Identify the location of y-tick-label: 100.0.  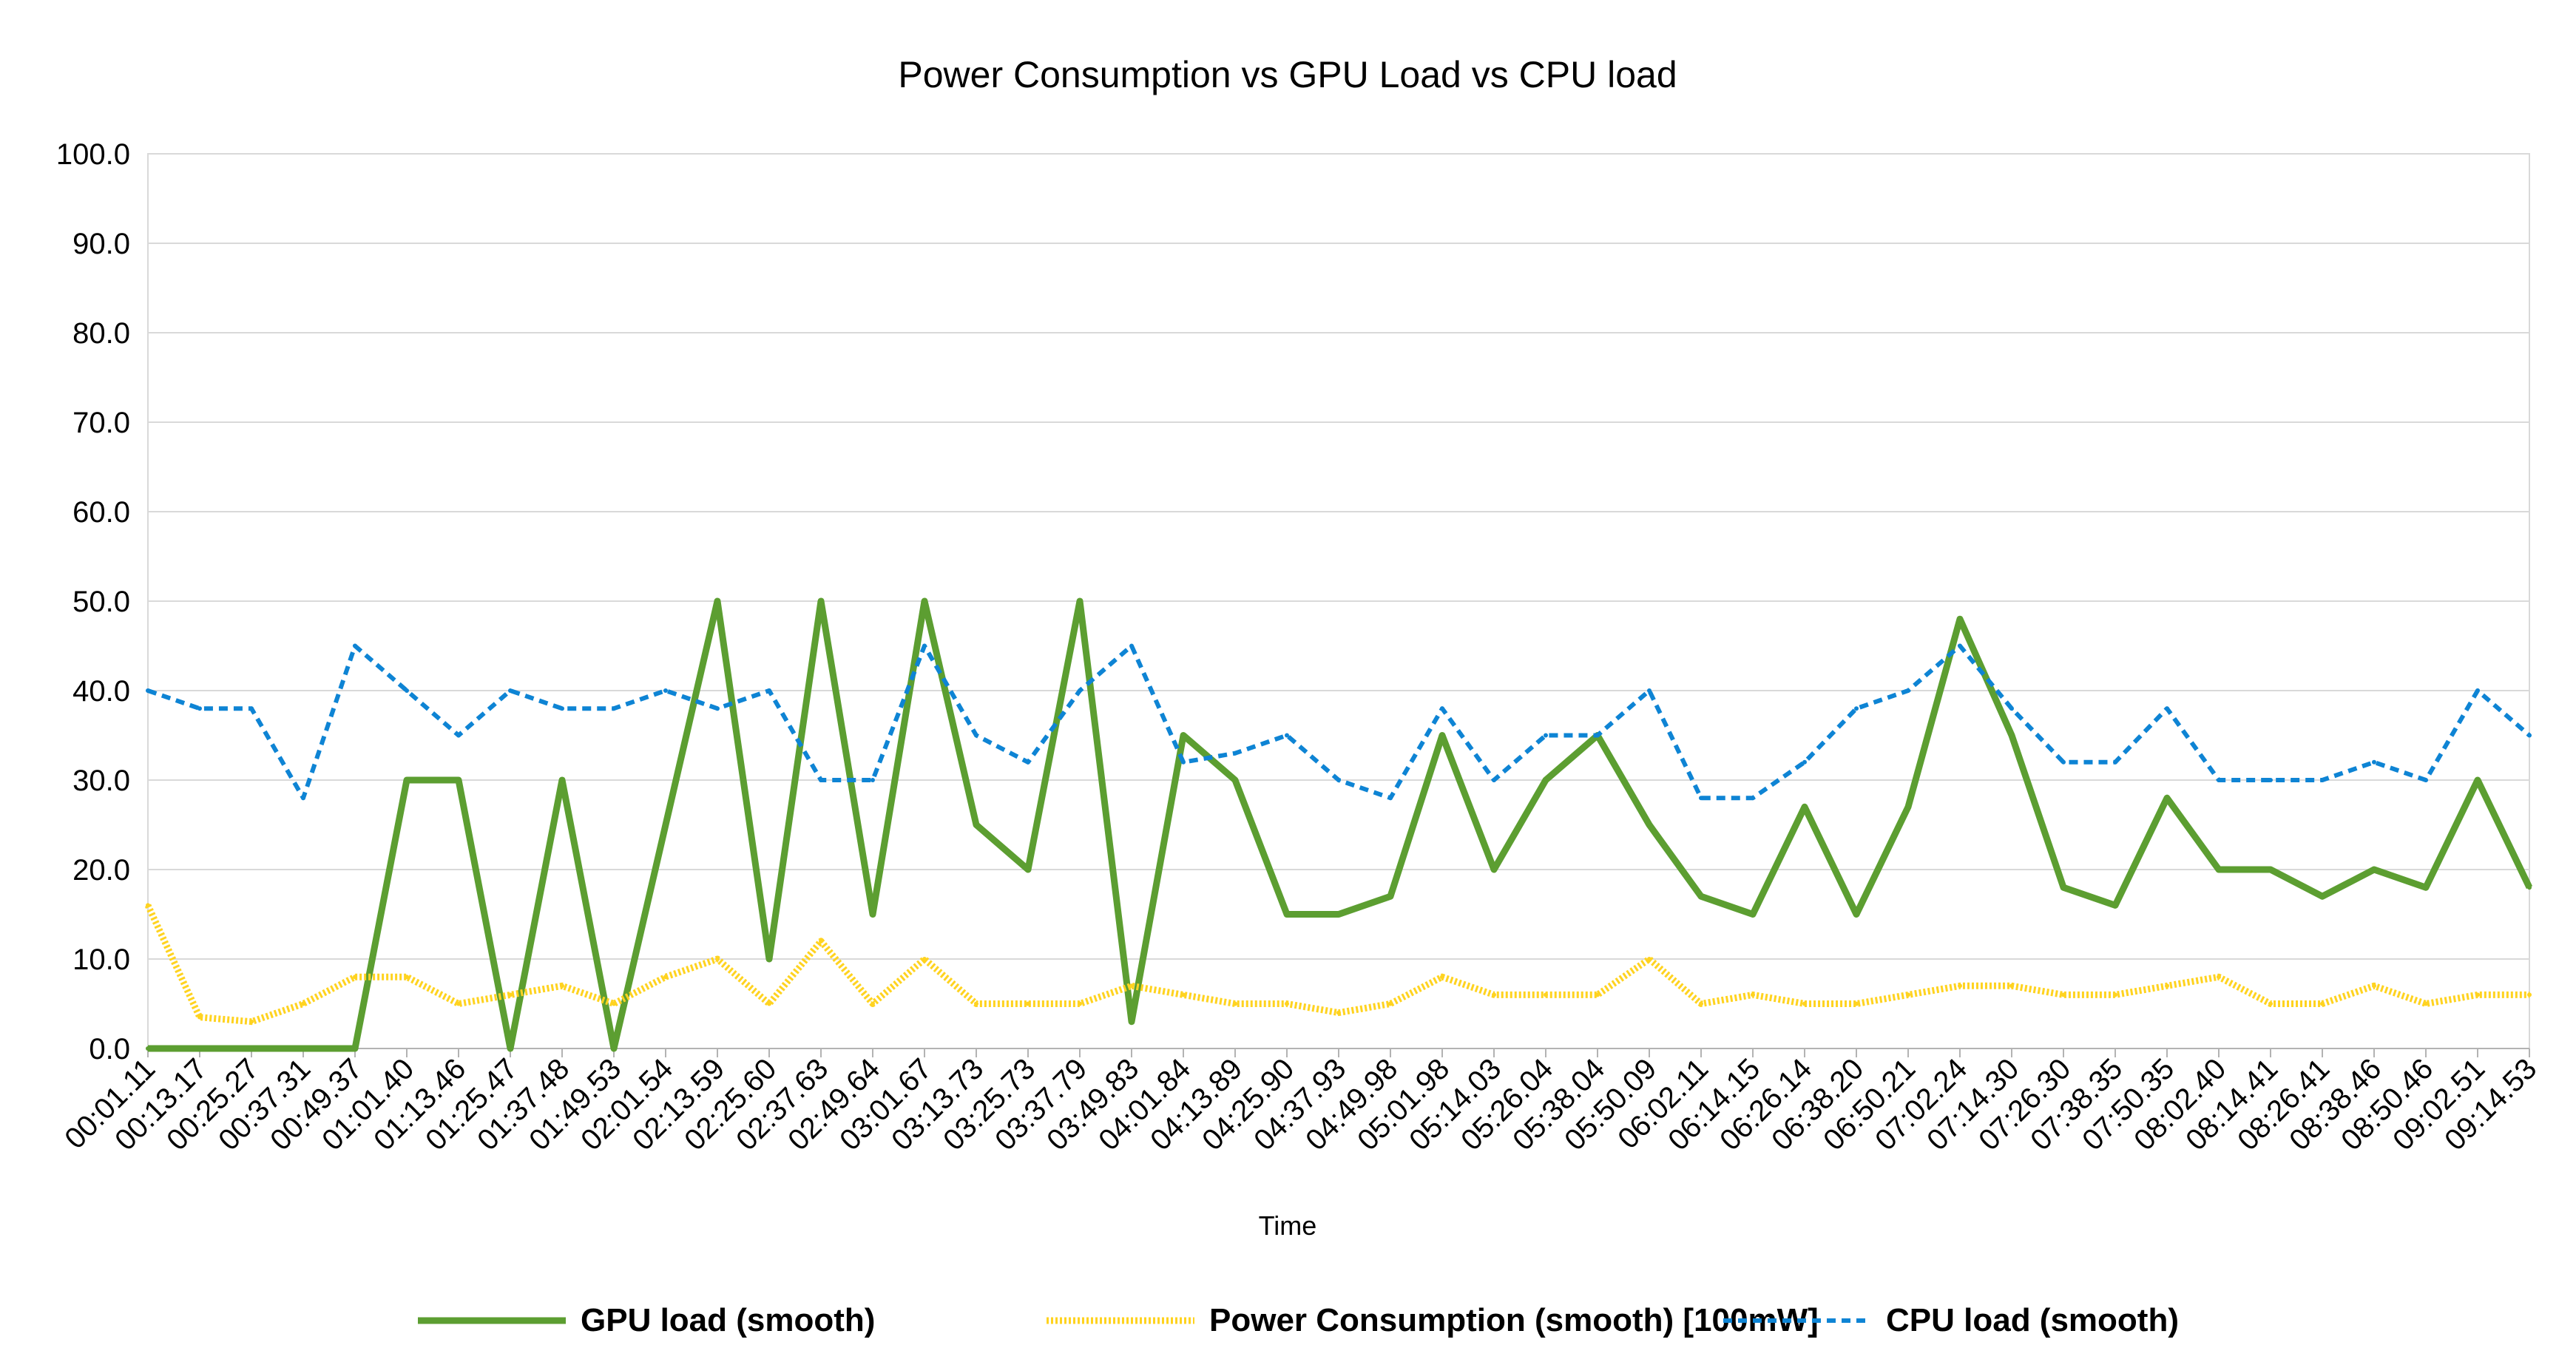
(93, 154).